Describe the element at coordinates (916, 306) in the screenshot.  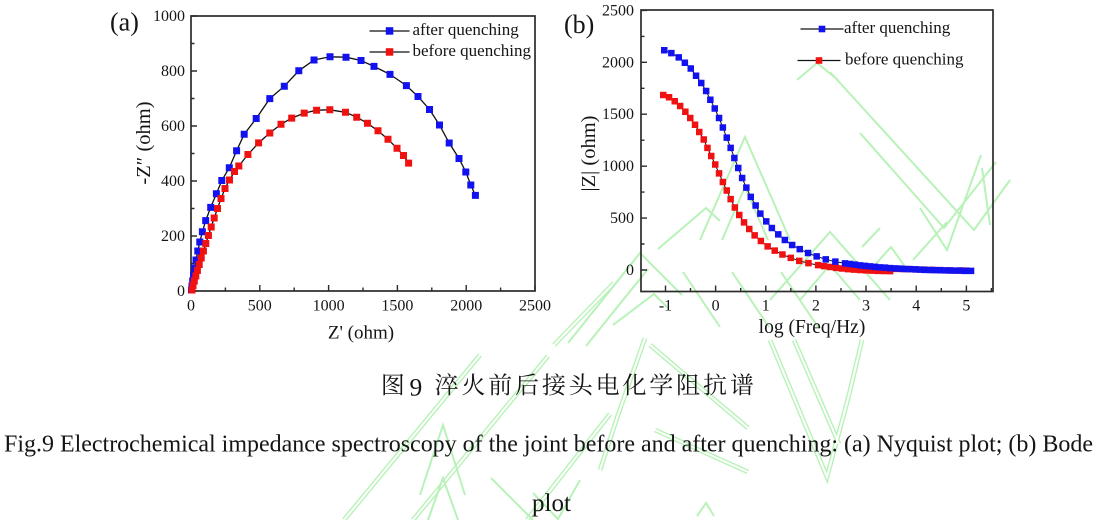
I see `svg-text: 4` at that location.